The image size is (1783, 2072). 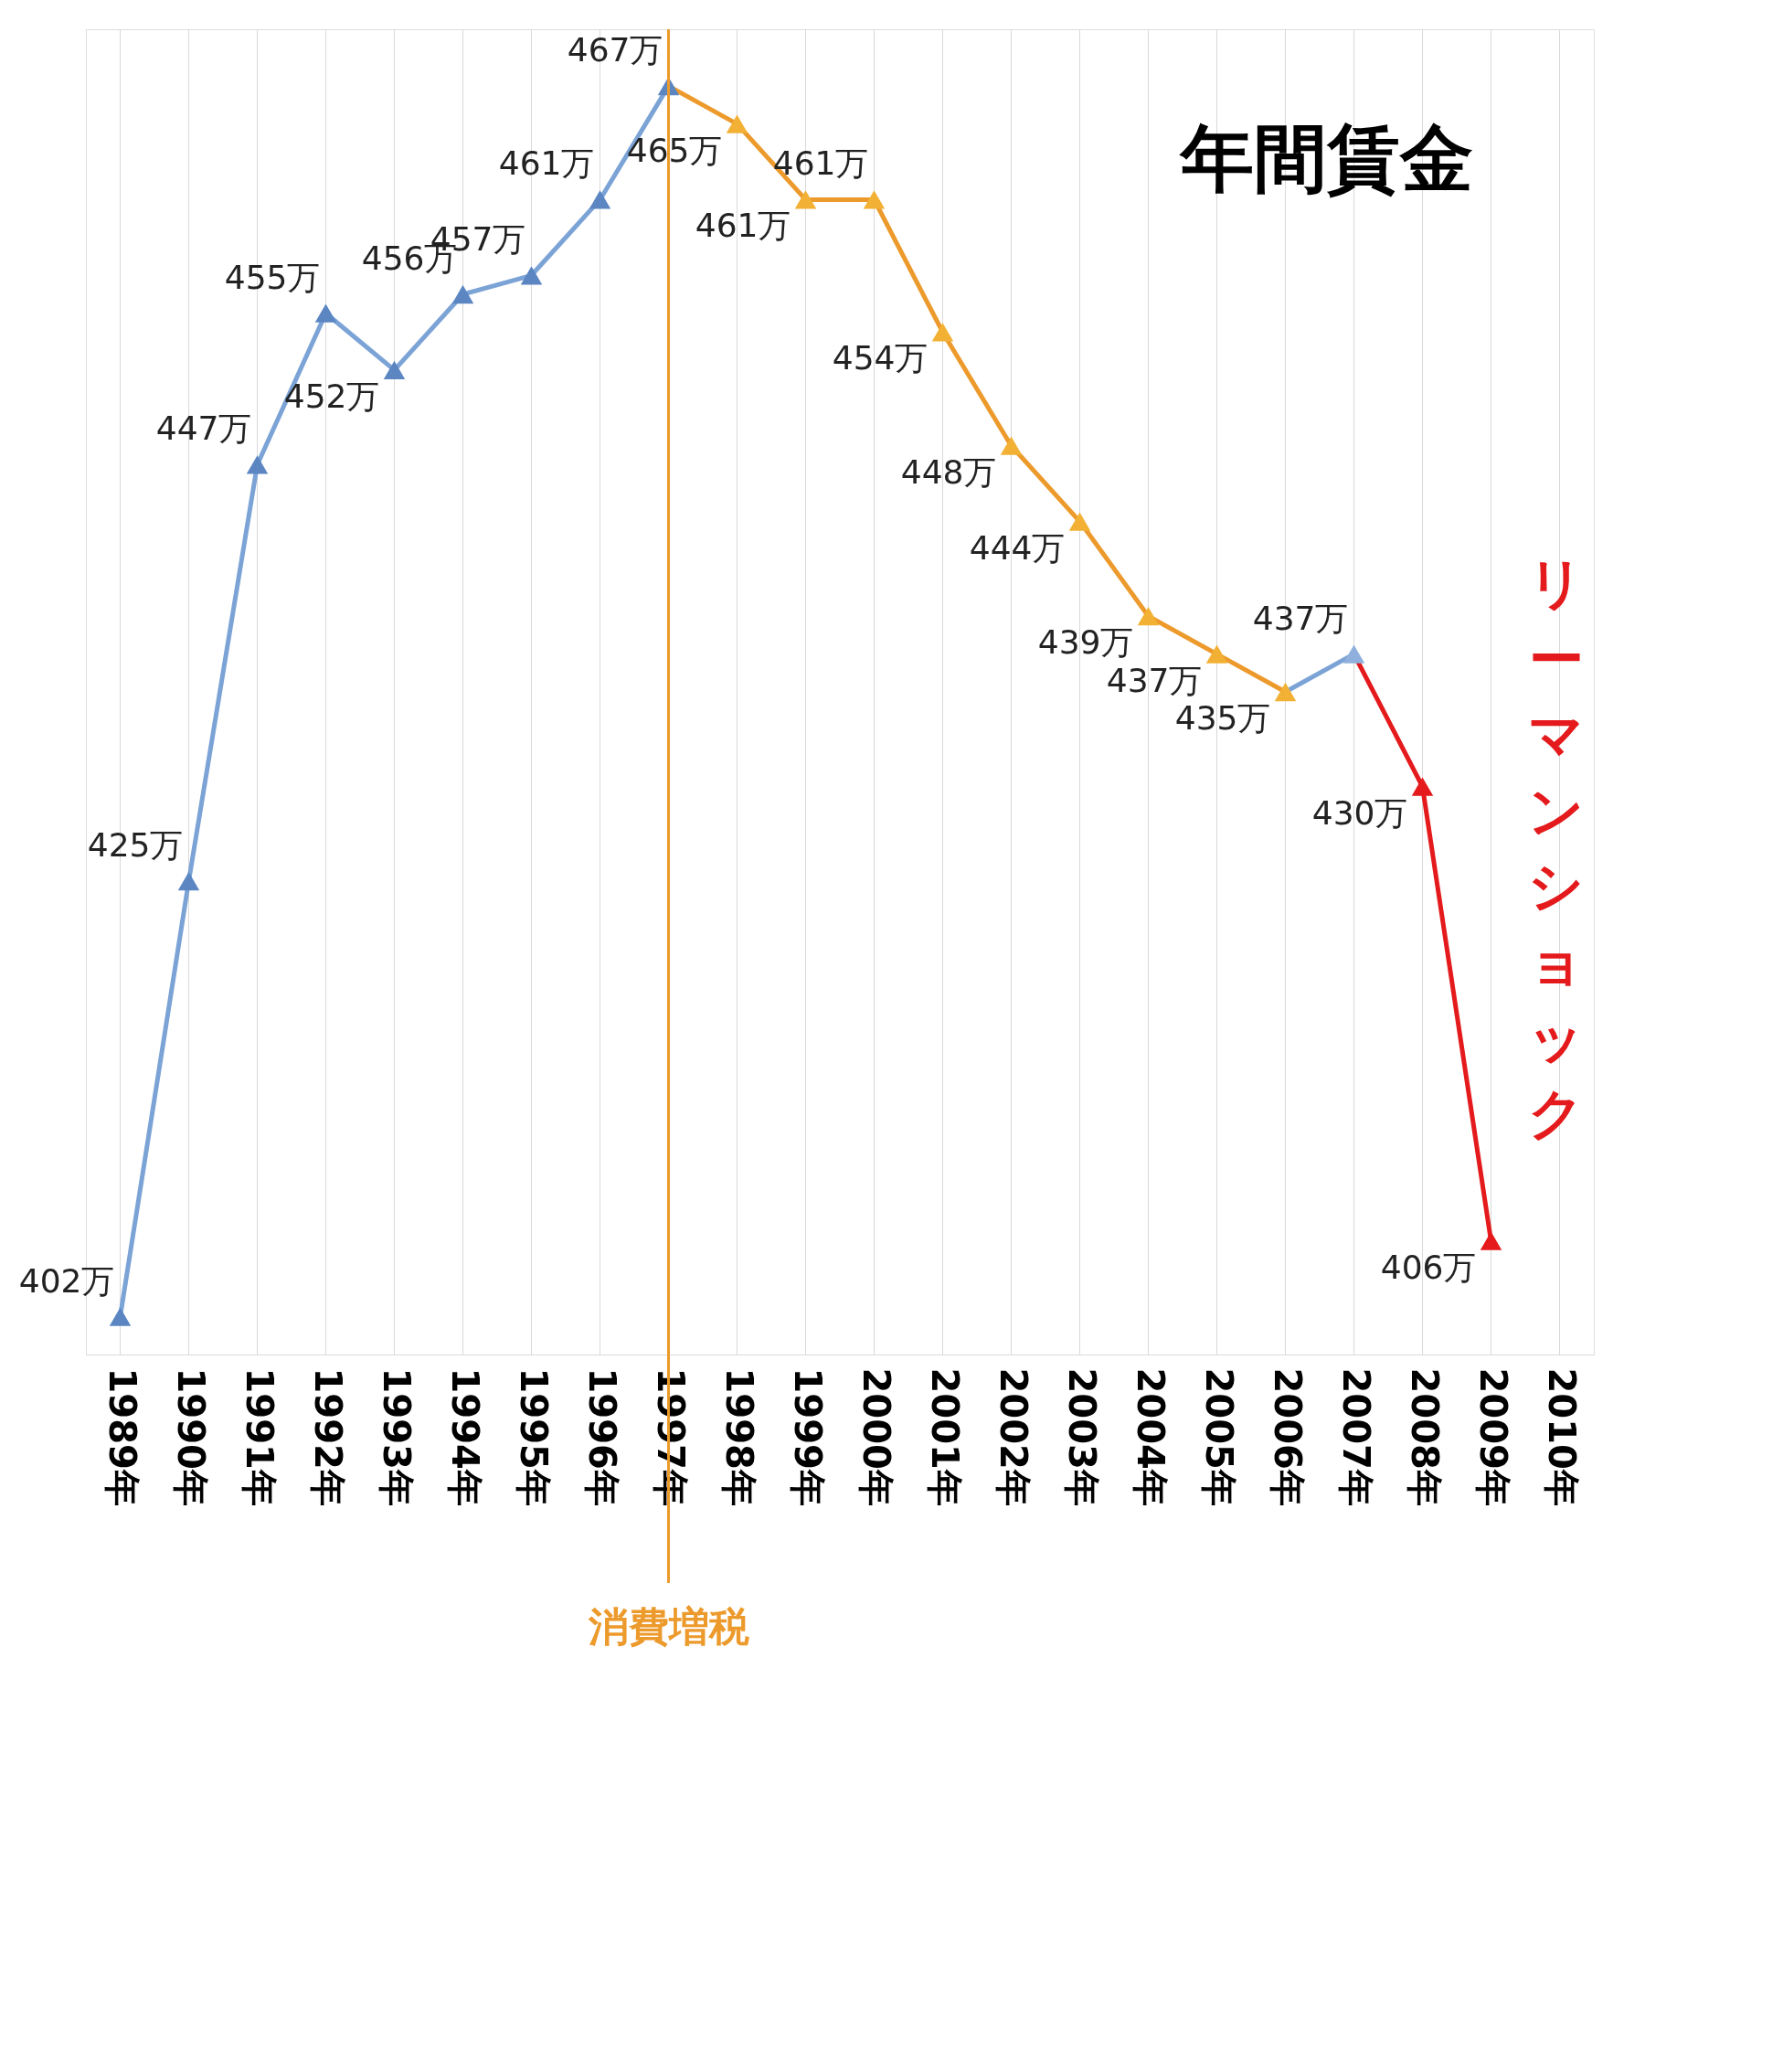 I want to click on x-tick-label: 1996年, so click(x=601, y=1436).